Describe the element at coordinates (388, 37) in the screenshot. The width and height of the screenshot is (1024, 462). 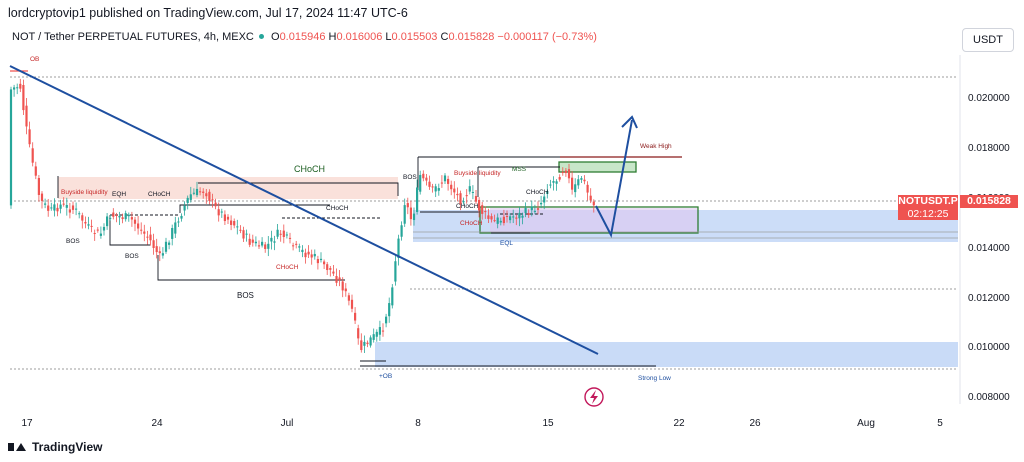
I see `low-label: L` at that location.